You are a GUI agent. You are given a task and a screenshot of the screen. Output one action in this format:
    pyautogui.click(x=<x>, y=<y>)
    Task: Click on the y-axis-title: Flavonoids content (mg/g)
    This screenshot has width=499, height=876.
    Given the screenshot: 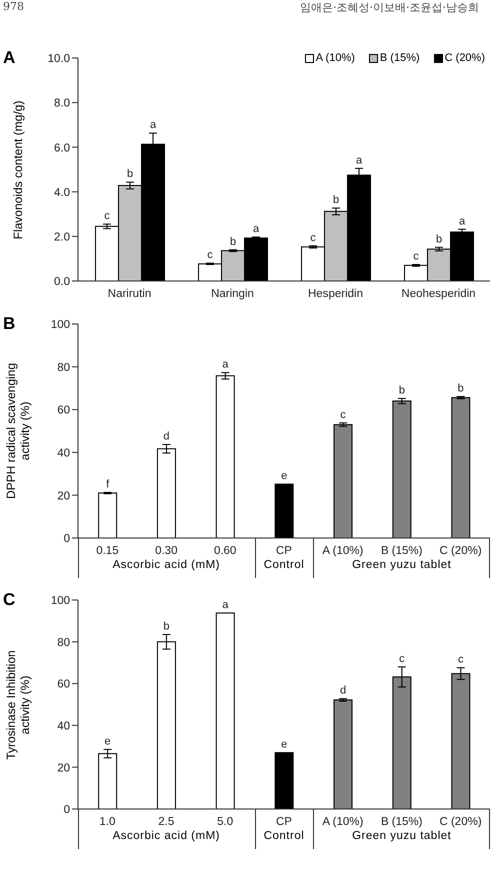 What is the action you would take?
    pyautogui.click(x=18, y=170)
    